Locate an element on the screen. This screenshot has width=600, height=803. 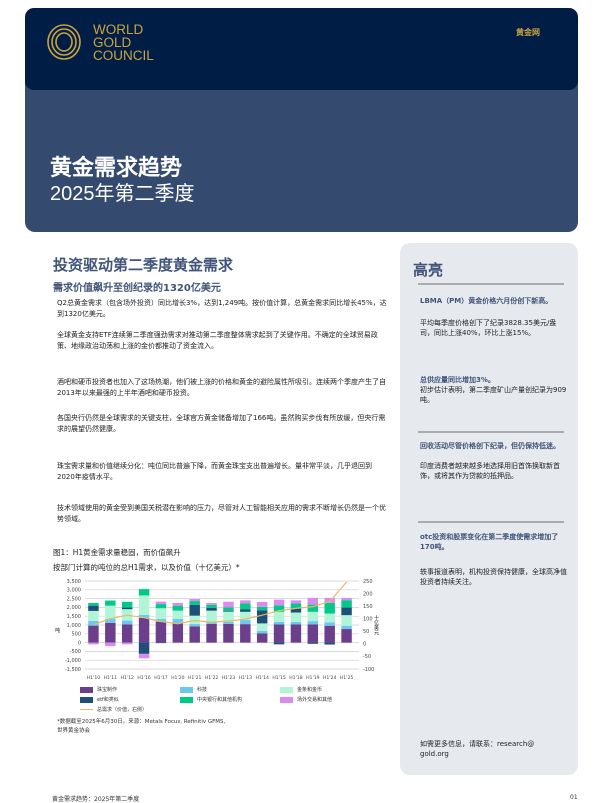
x-tick-label: H1'17 is located at coordinates (161, 677).